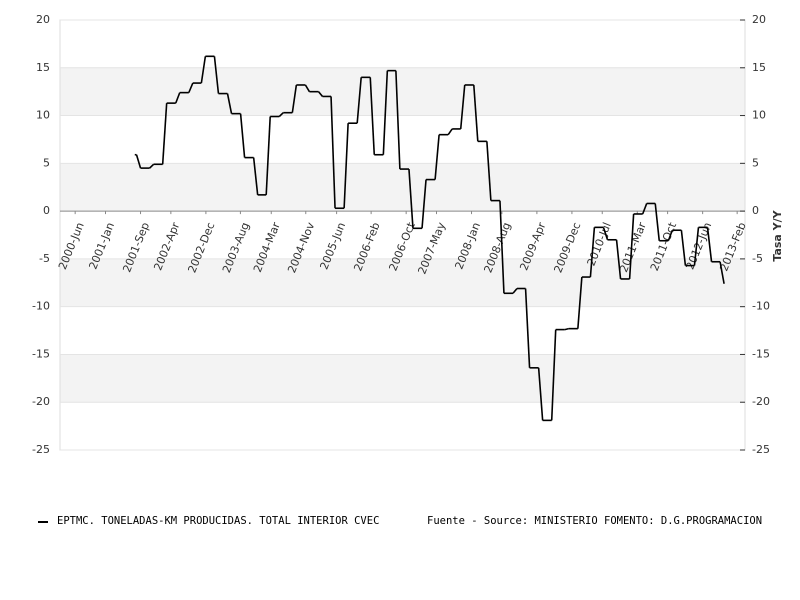 This screenshot has height=600, width=800. What do you see at coordinates (761, 306) in the screenshot?
I see `y2-tick-label: -10` at bounding box center [761, 306].